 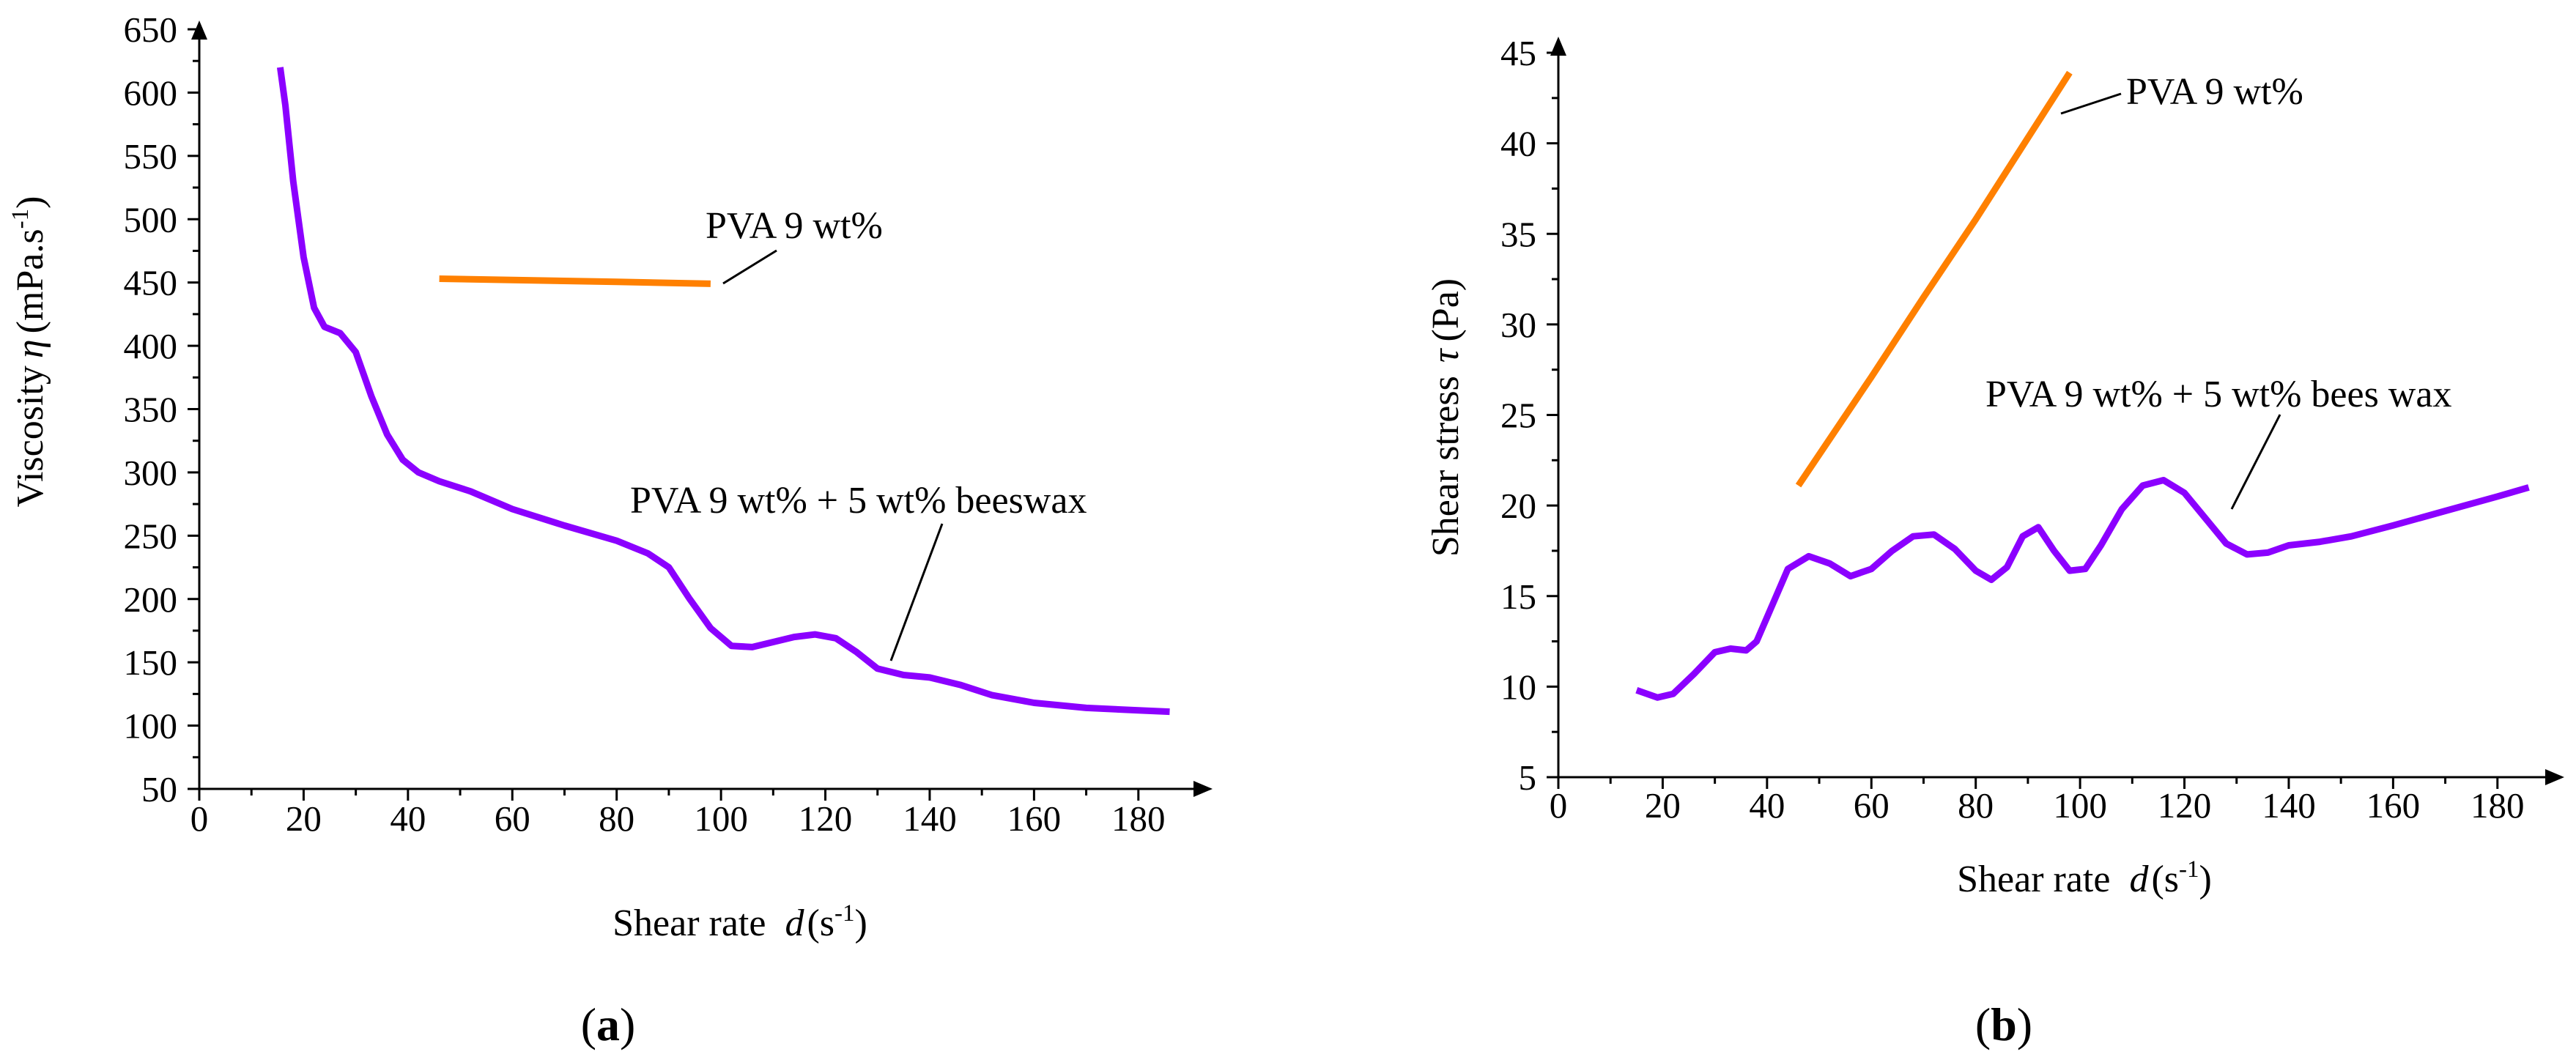 I want to click on panel-a-annotations: PVA 9 wt% PVA 9 wt% + 5 wt% beeswax, so click(x=858, y=433).